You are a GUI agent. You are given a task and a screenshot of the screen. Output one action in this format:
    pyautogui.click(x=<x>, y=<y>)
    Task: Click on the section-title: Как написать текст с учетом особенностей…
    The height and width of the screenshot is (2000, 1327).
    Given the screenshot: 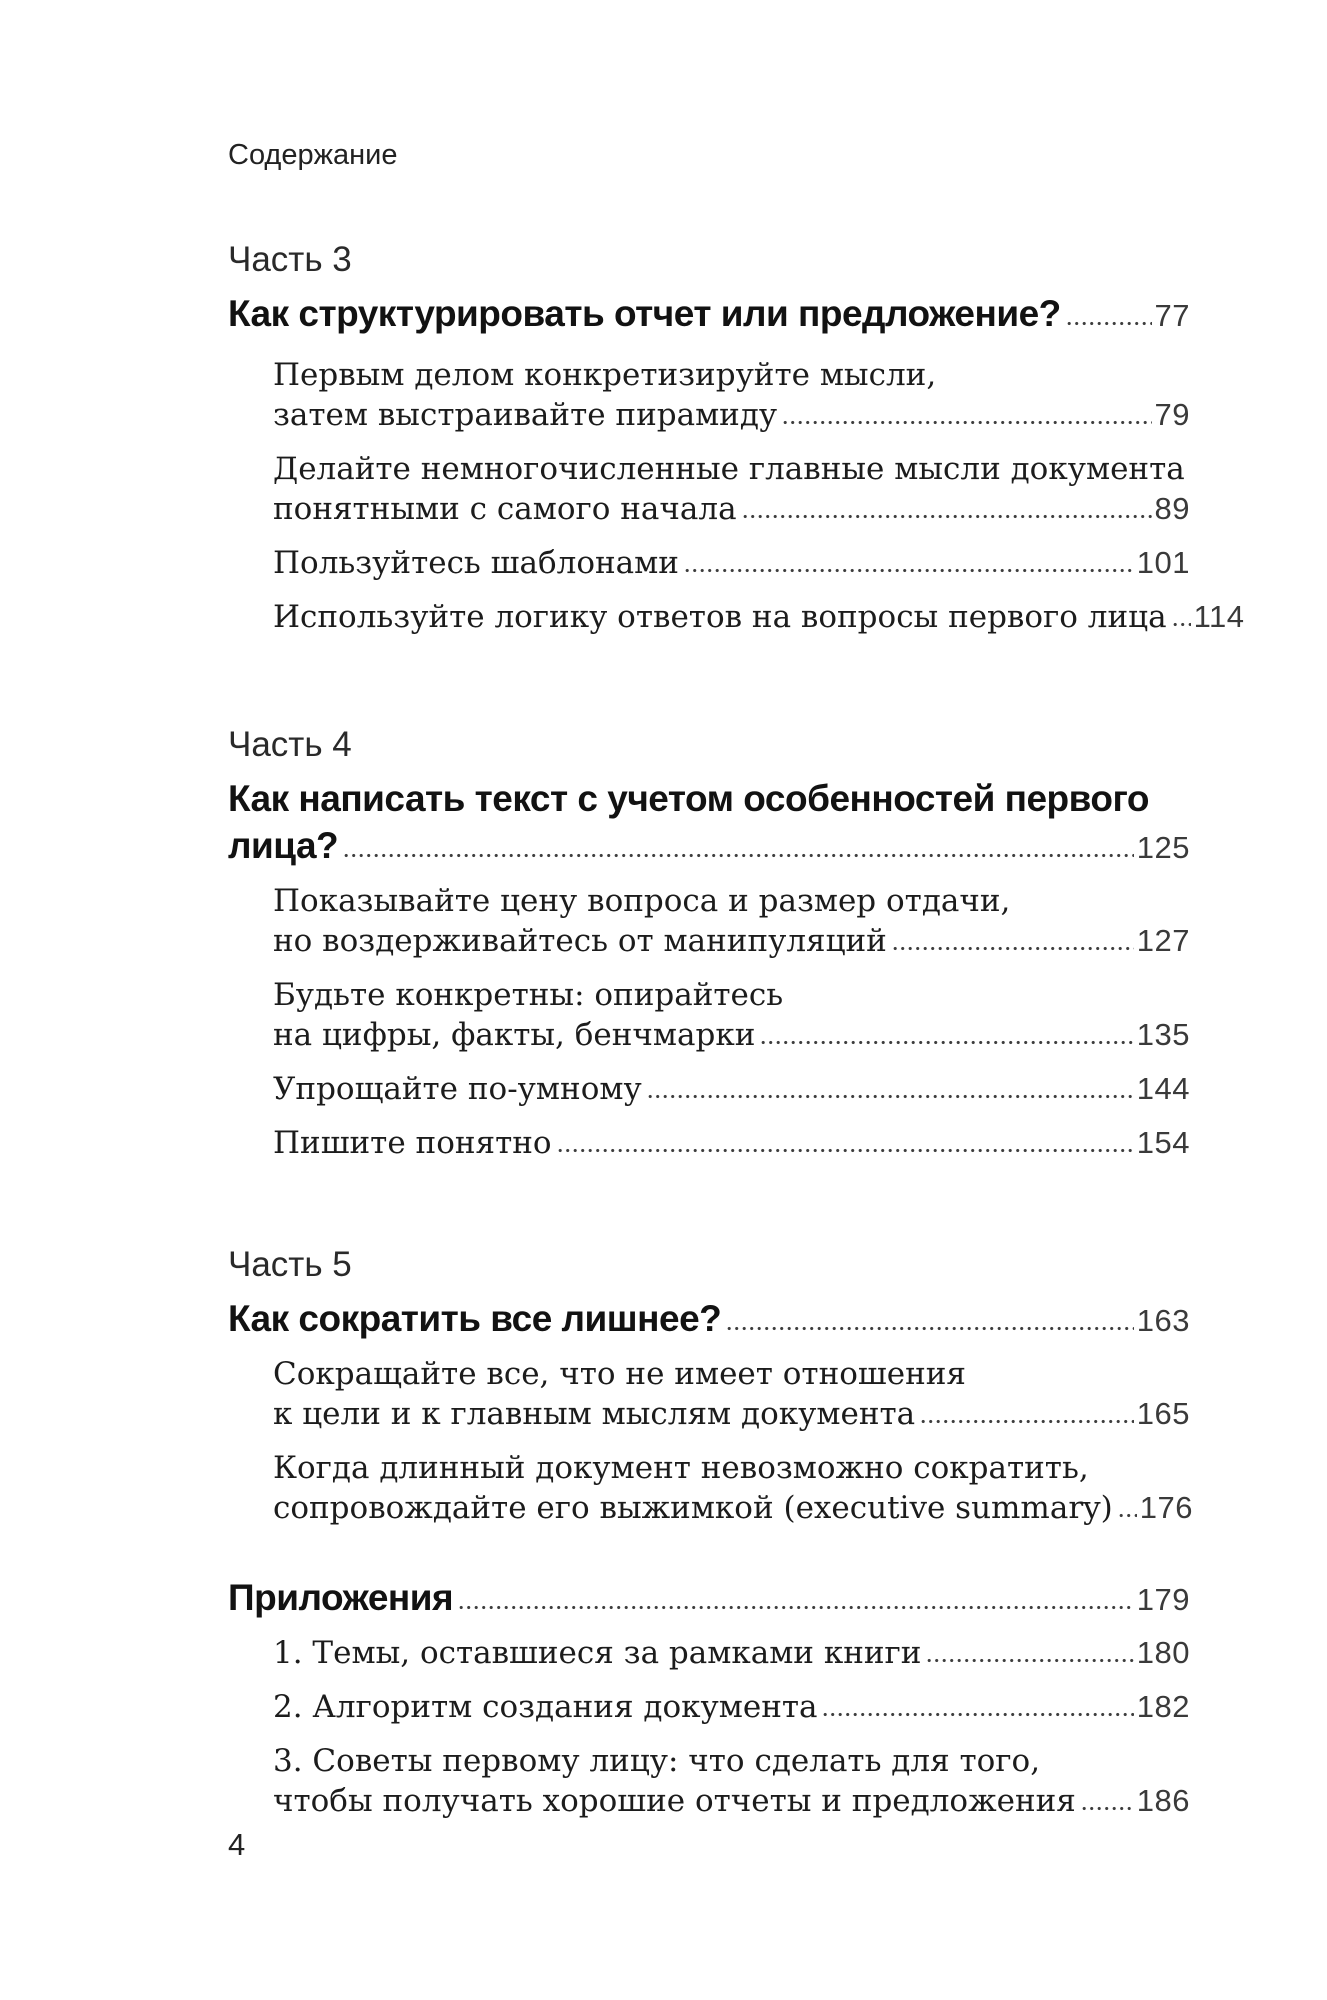 What is the action you would take?
    pyautogui.click(x=689, y=798)
    